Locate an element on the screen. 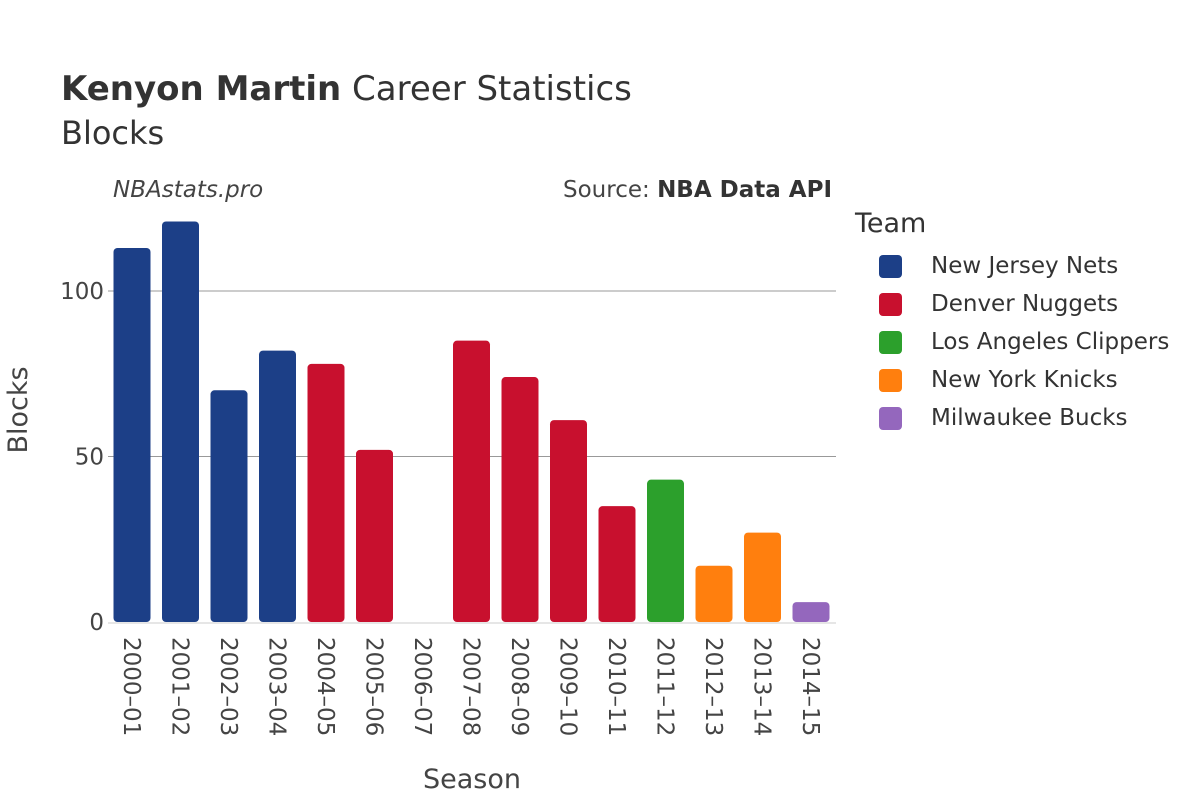 This screenshot has width=1200, height=800. legend-label: Los Angeles Clippers is located at coordinates (1050, 342).